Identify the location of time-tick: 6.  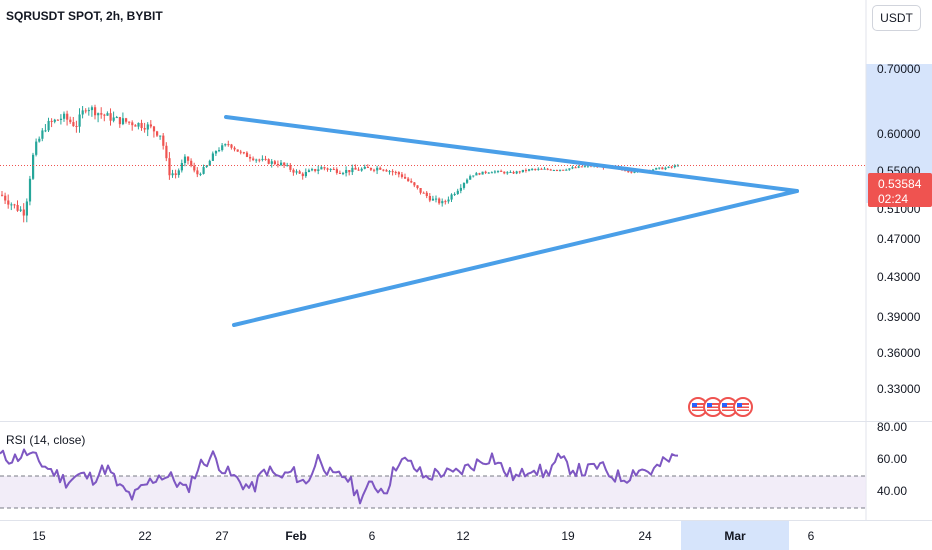
(811, 536).